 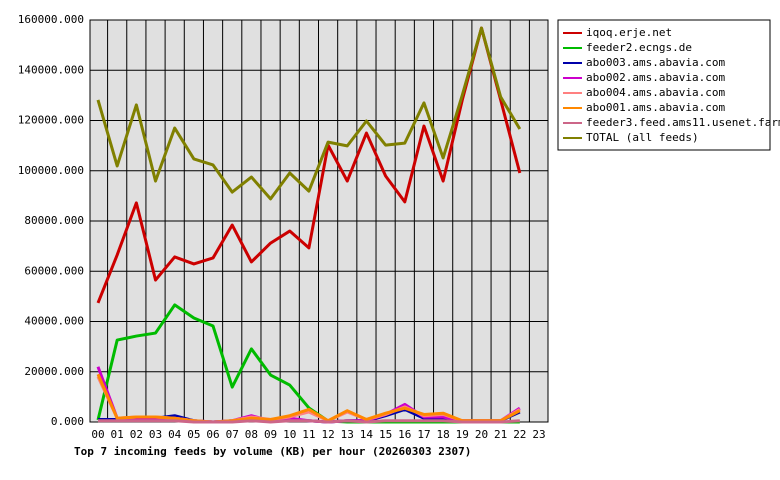 I want to click on x-tick-label: 17, so click(x=423, y=434).